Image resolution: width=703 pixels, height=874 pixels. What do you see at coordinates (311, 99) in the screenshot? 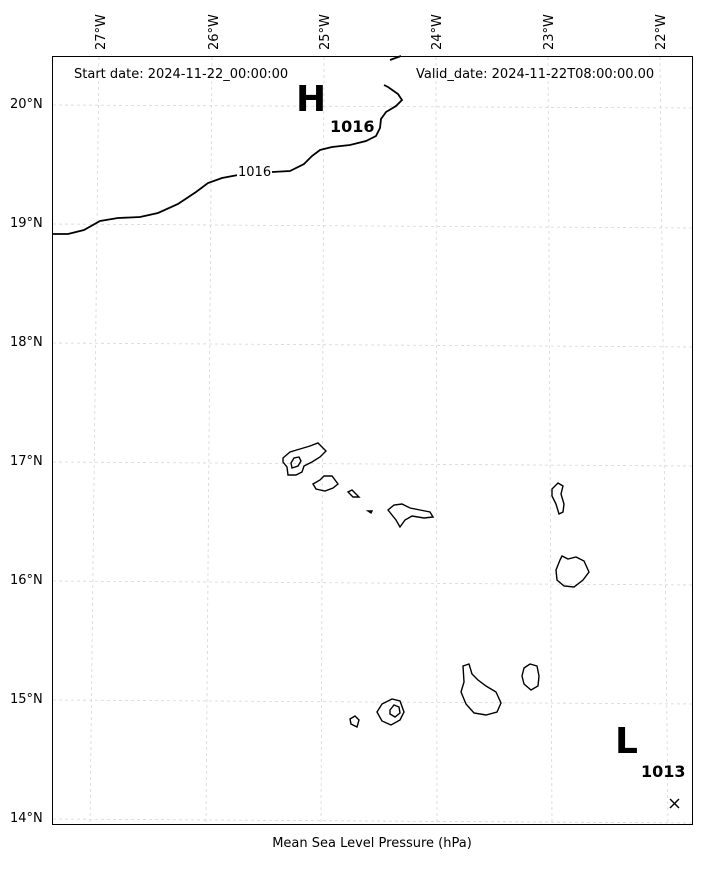
I see `high-pressure-letter: H` at bounding box center [311, 99].